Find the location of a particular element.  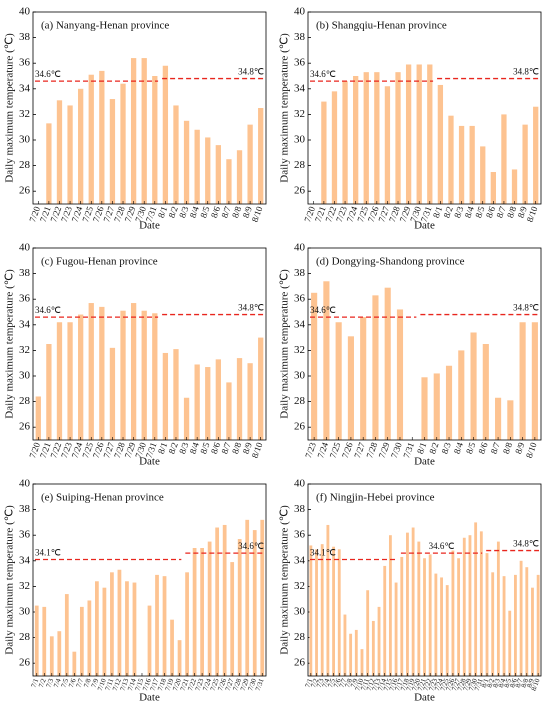

x-tick-label: 8/1 is located at coordinates (162, 212).